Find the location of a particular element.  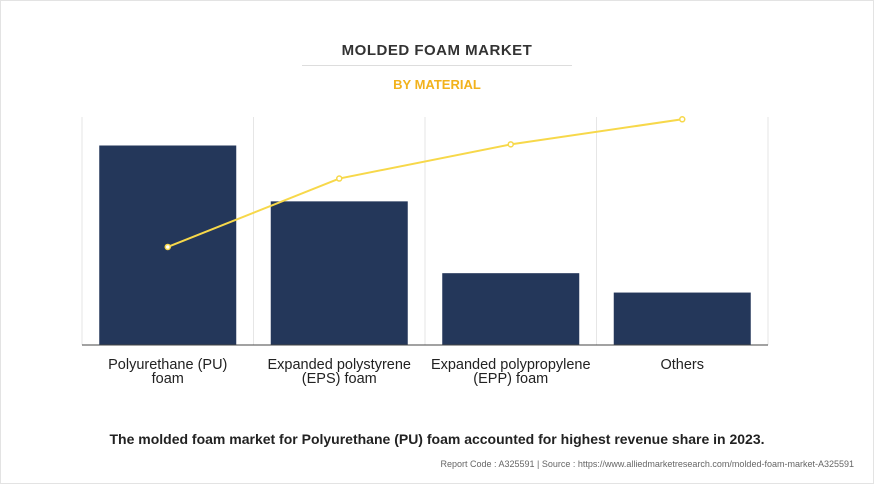

x-tick-label: Polyurethane (PU) foam is located at coordinates (168, 372).